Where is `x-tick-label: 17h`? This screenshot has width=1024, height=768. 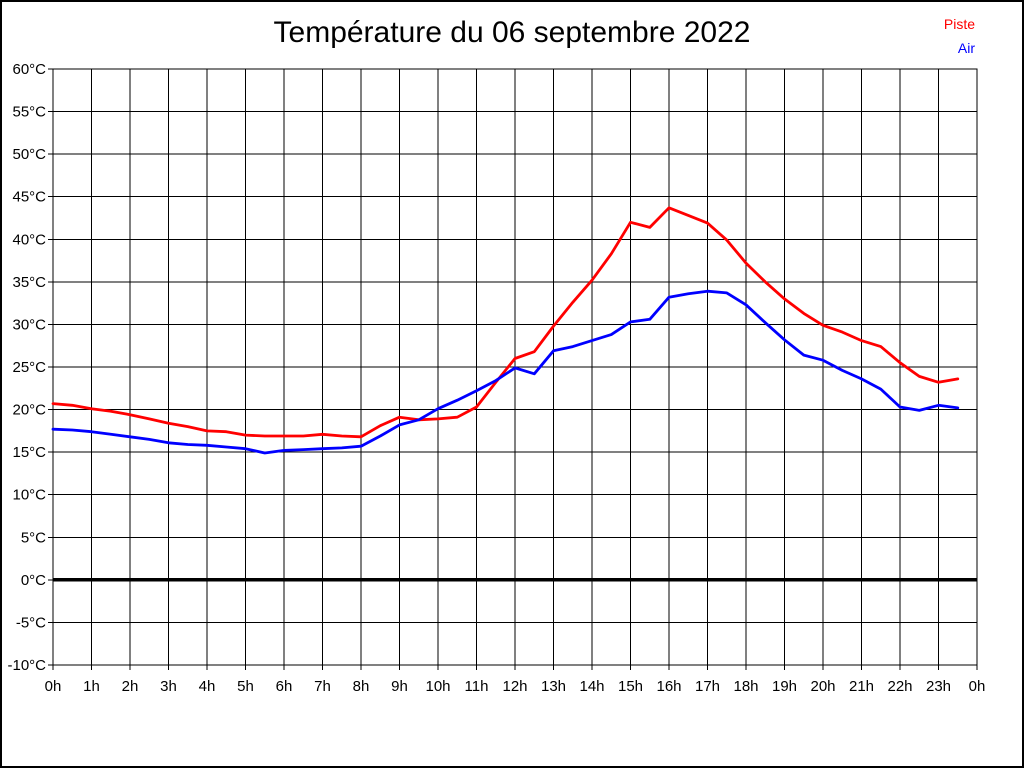
x-tick-label: 17h is located at coordinates (707, 686).